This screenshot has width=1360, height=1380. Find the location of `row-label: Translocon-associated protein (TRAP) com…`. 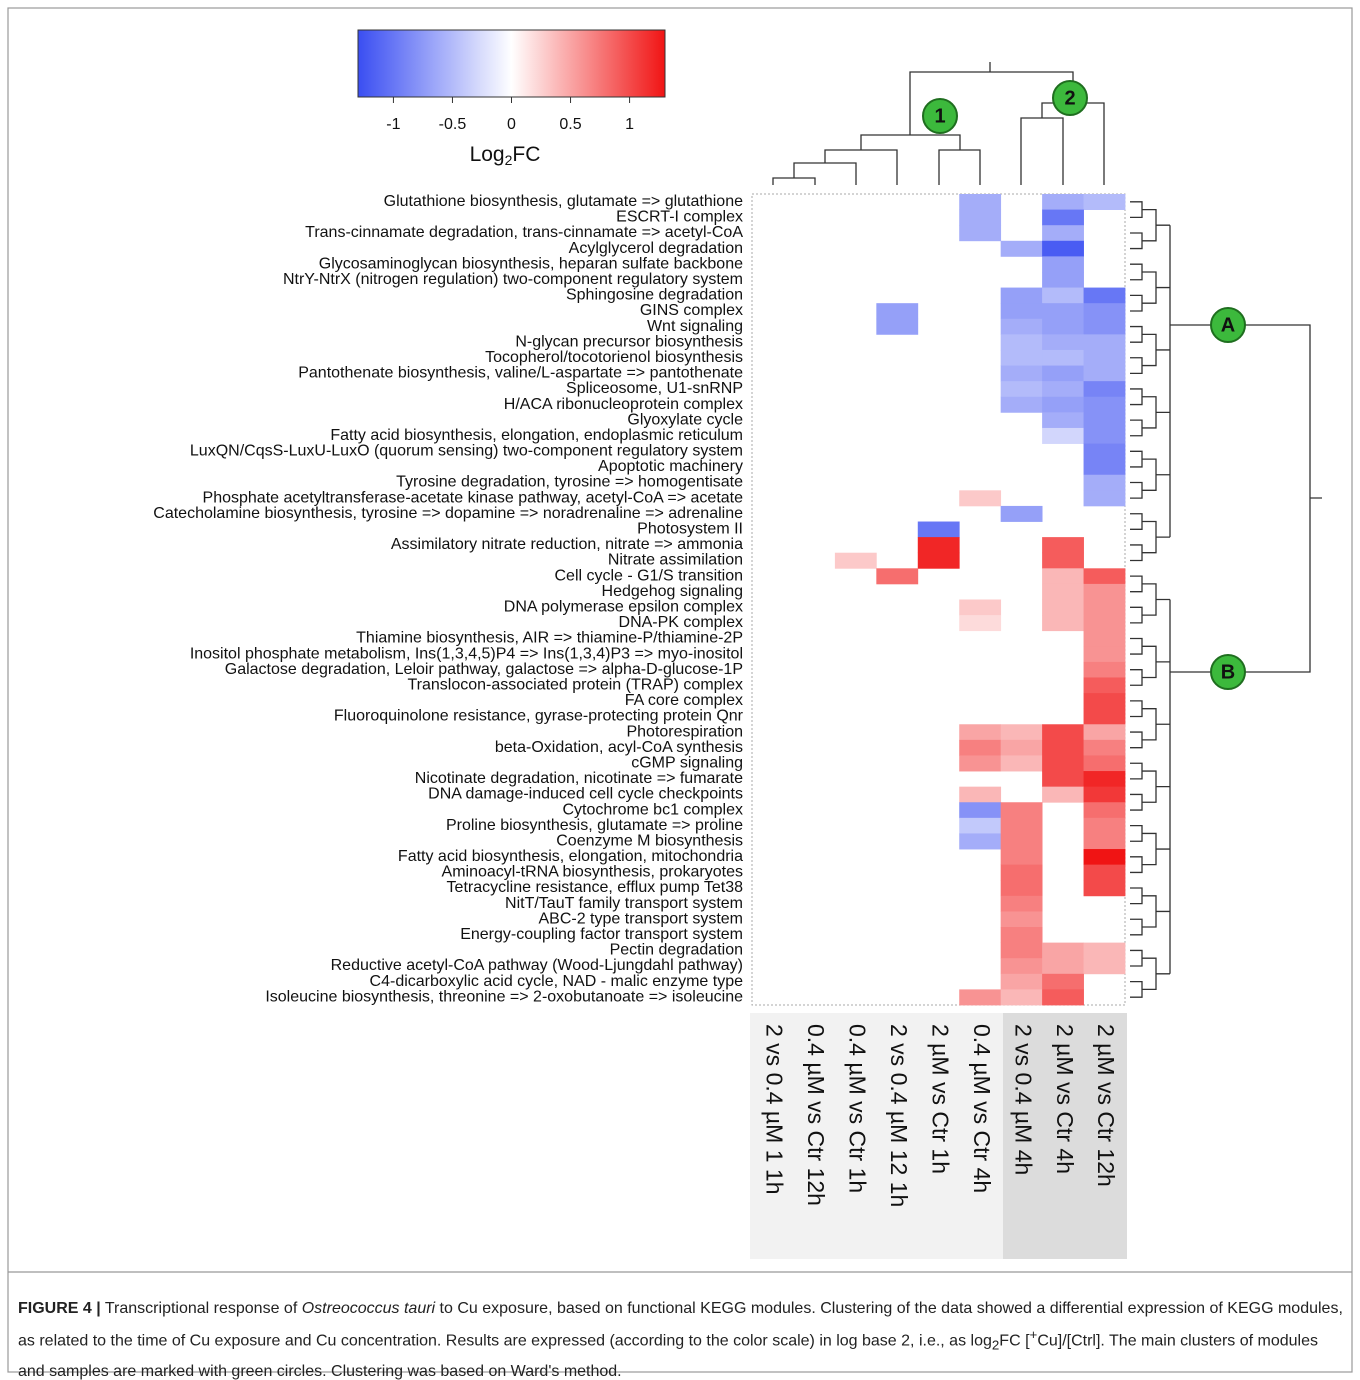

row-label: Translocon-associated protein (TRAP) com… is located at coordinates (575, 684).